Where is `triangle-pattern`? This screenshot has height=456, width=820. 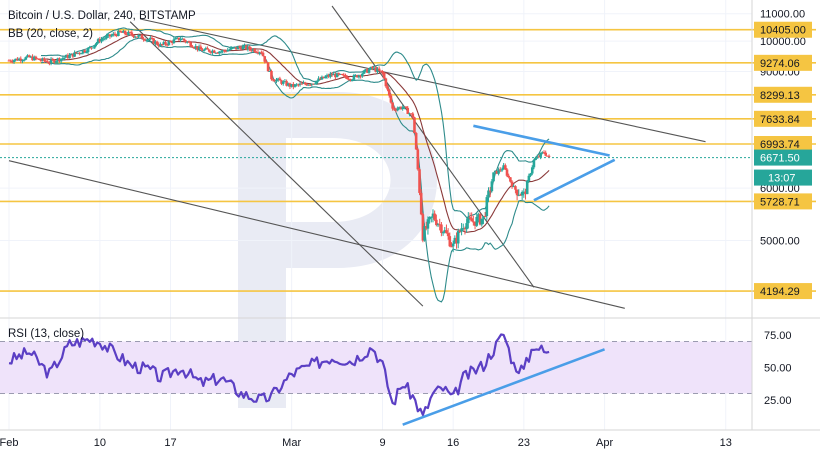
triangle-pattern is located at coordinates (544, 163).